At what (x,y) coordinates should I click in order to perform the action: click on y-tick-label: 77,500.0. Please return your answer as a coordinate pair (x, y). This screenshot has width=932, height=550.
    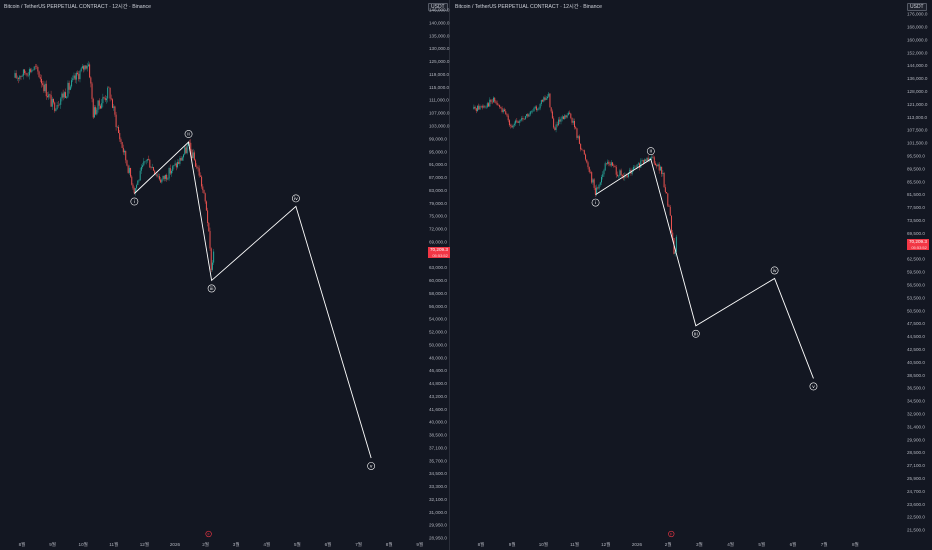
    Looking at the image, I should click on (916, 207).